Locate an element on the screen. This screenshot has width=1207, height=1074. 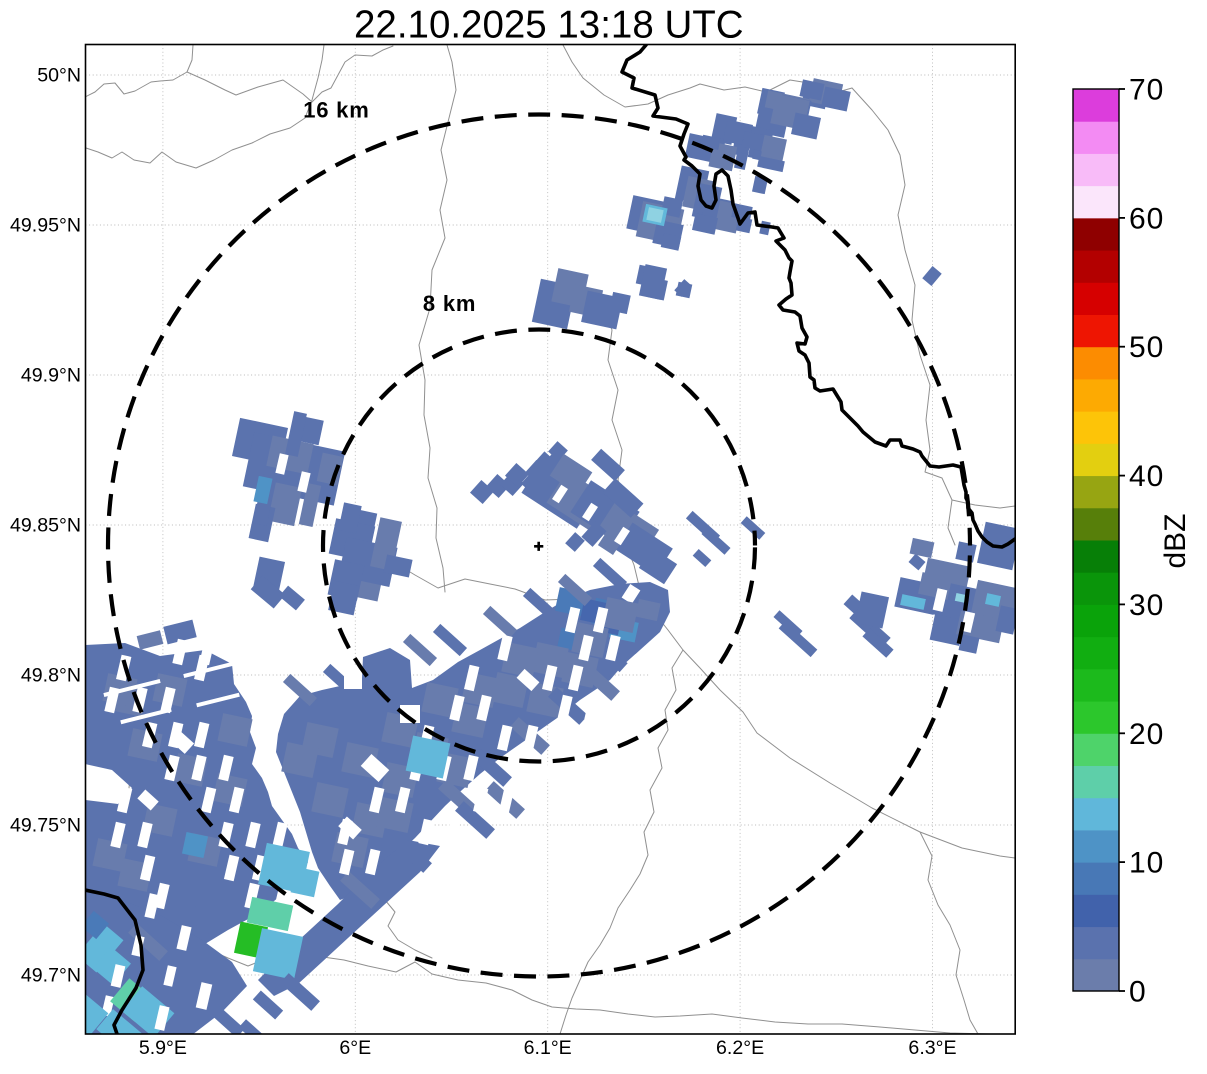
svg-text: 49.95°N is located at coordinates (45, 226).